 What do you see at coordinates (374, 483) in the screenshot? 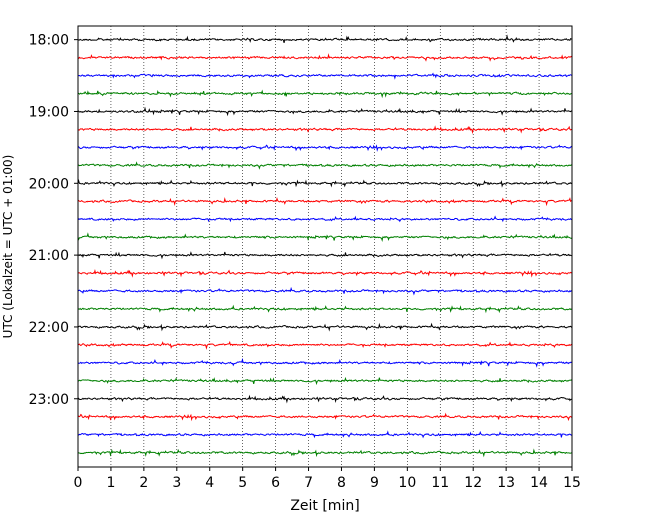
I see `x-tick-label: 9` at bounding box center [374, 483].